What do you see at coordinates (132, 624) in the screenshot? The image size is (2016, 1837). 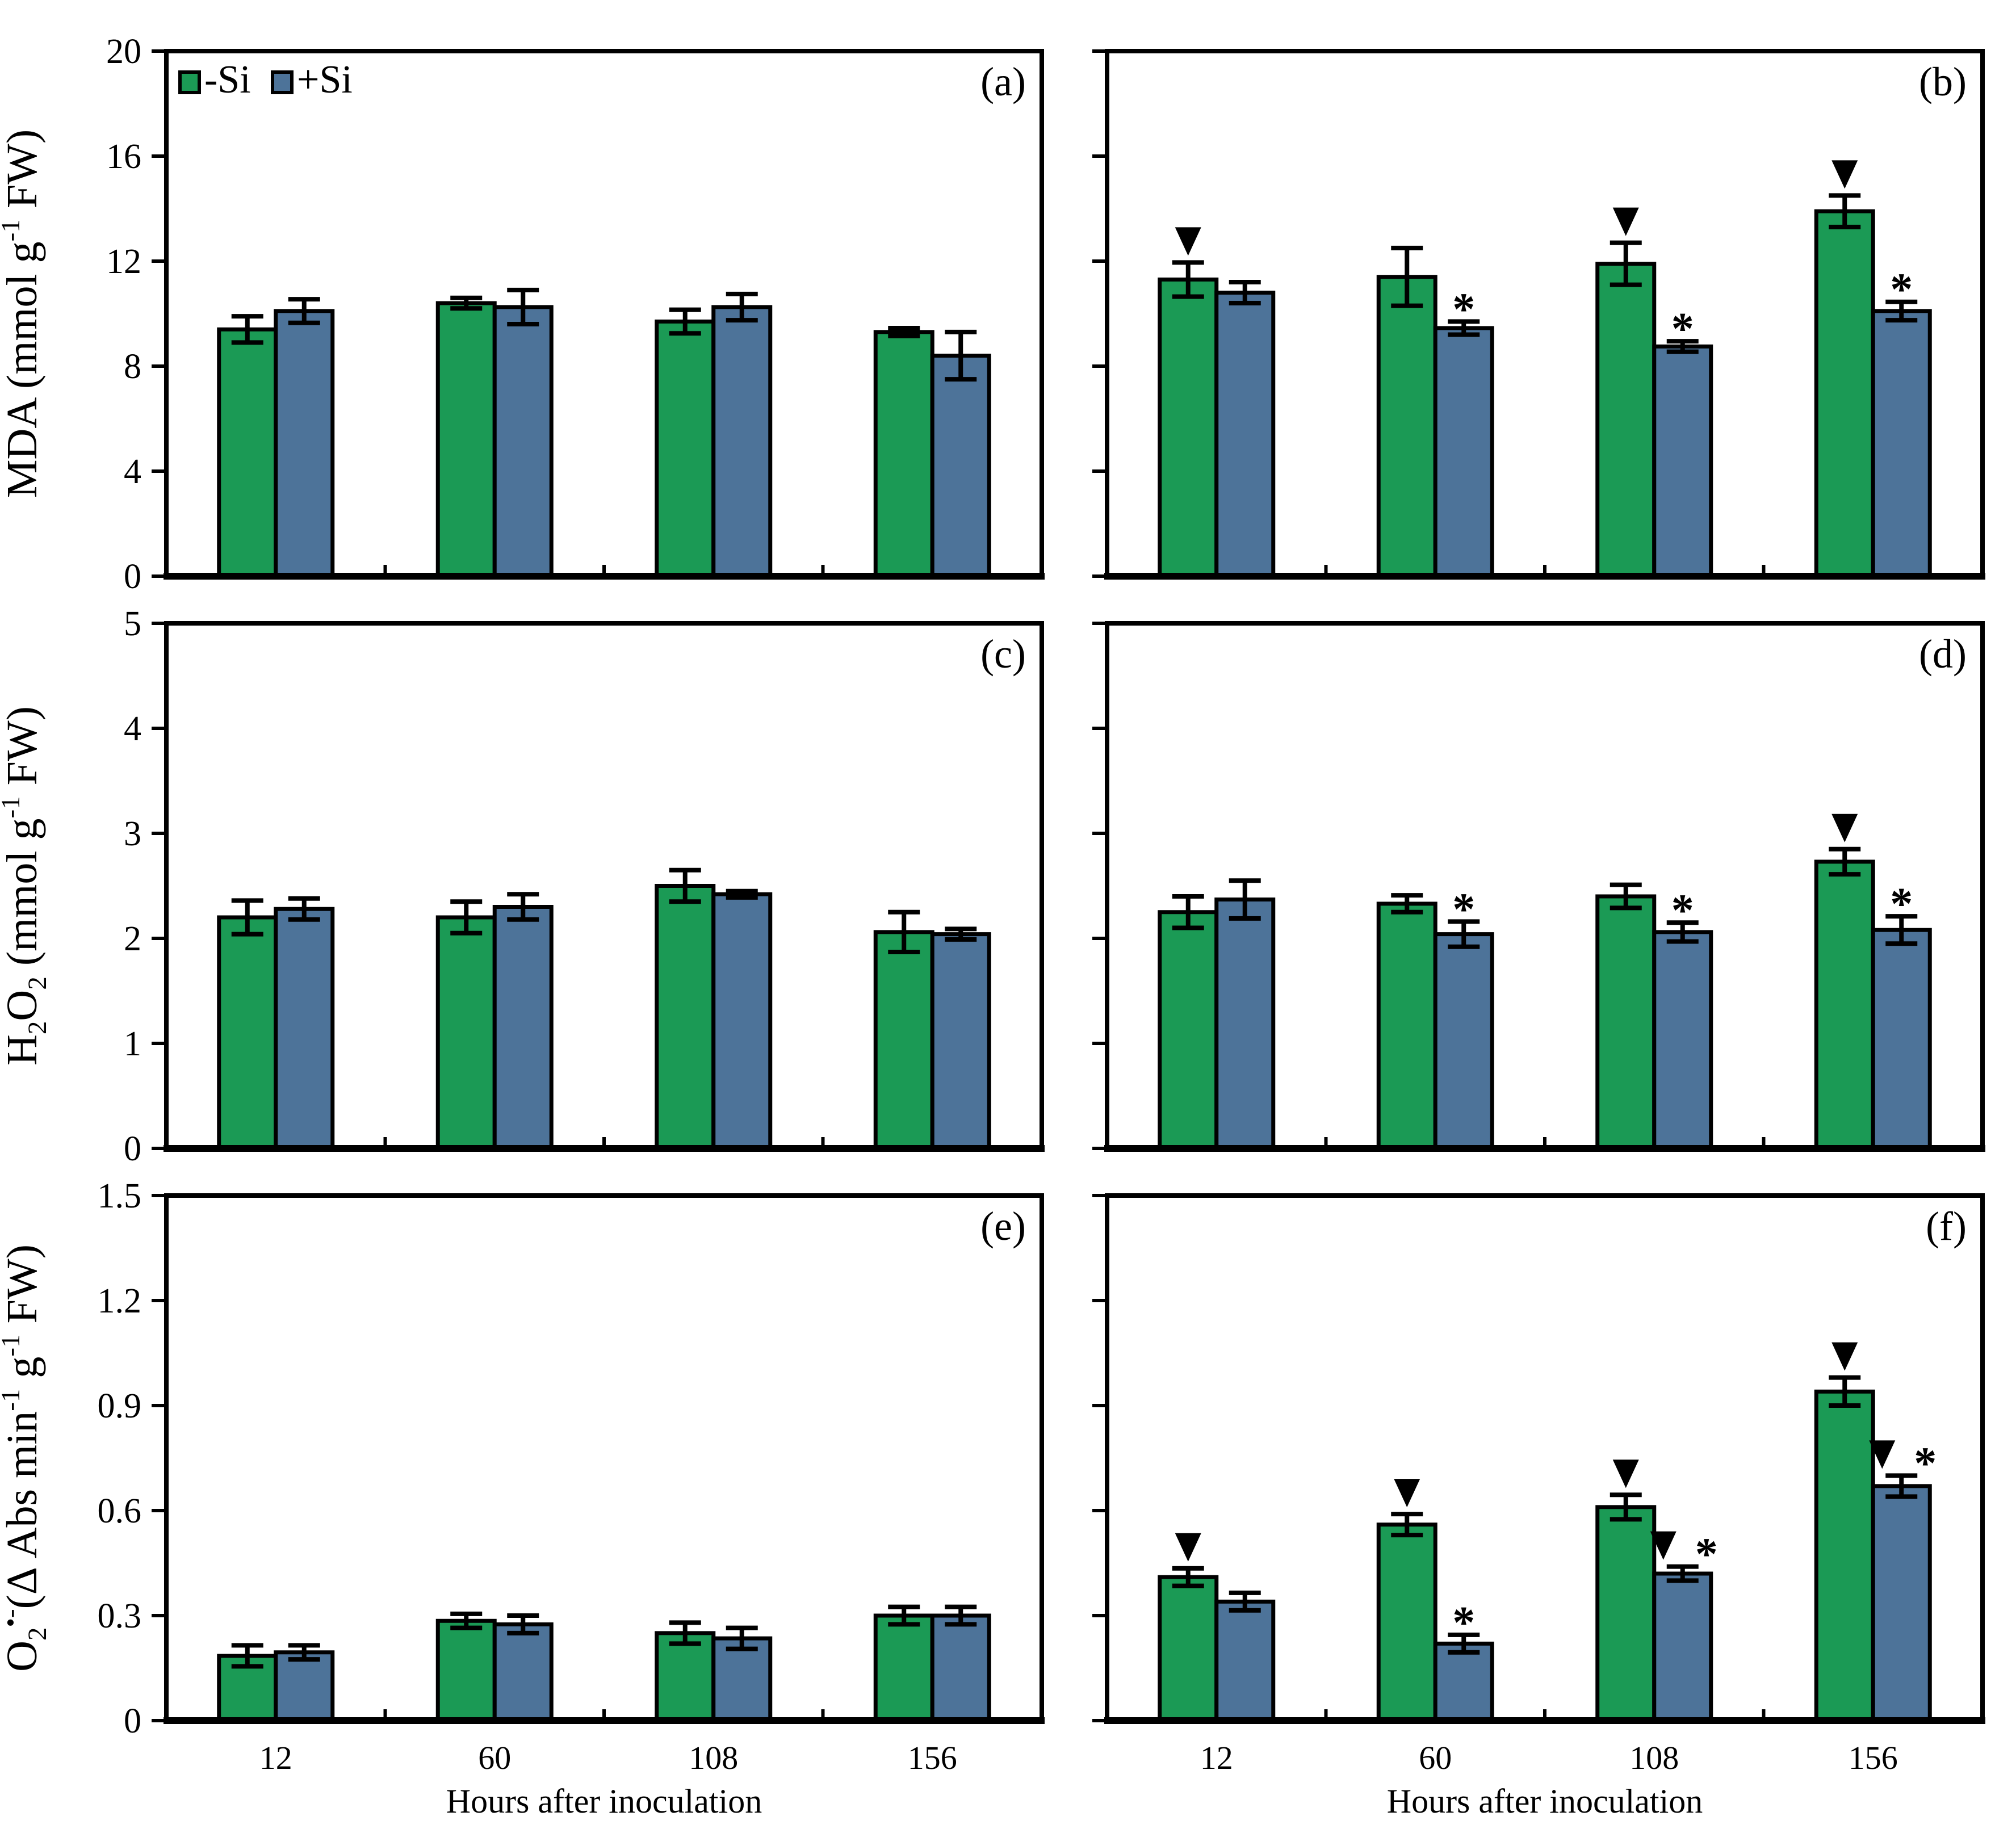 I see `y-tick-label: 5` at bounding box center [132, 624].